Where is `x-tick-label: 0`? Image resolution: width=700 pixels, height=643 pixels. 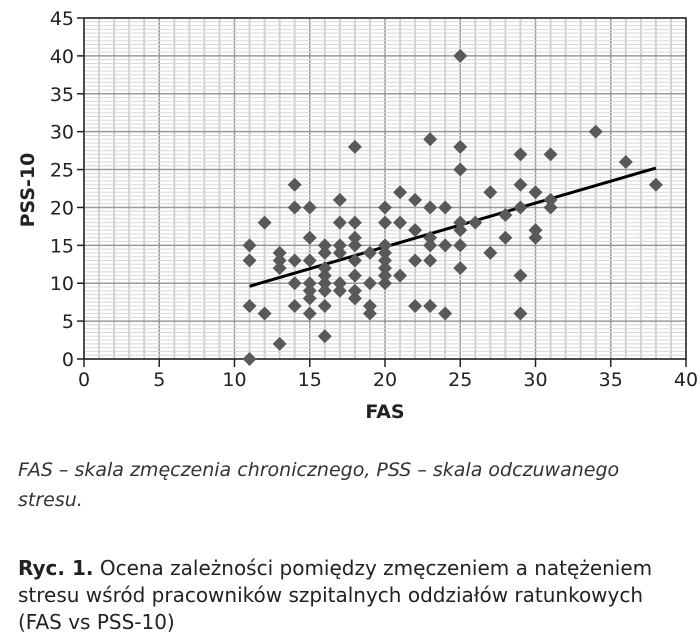 x-tick-label: 0 is located at coordinates (84, 380).